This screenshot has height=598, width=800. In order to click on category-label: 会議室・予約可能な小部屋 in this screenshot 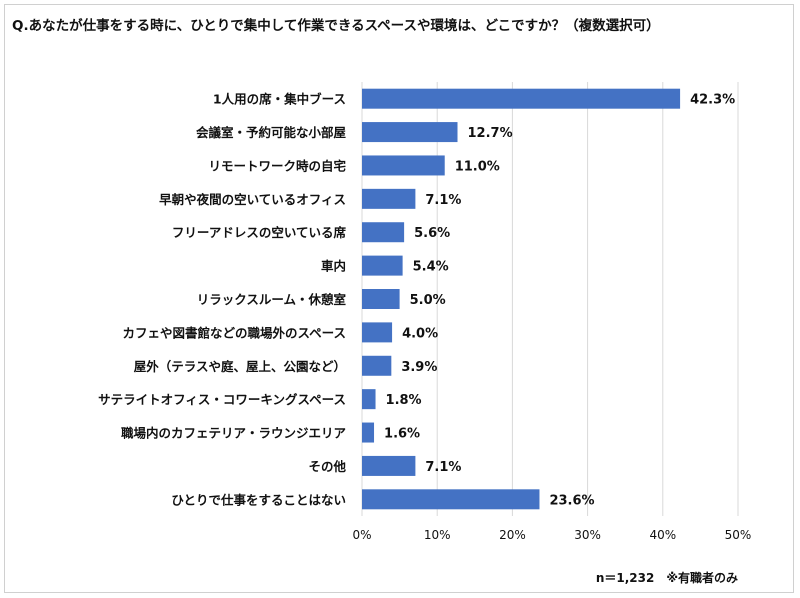, I will do `click(271, 132)`.